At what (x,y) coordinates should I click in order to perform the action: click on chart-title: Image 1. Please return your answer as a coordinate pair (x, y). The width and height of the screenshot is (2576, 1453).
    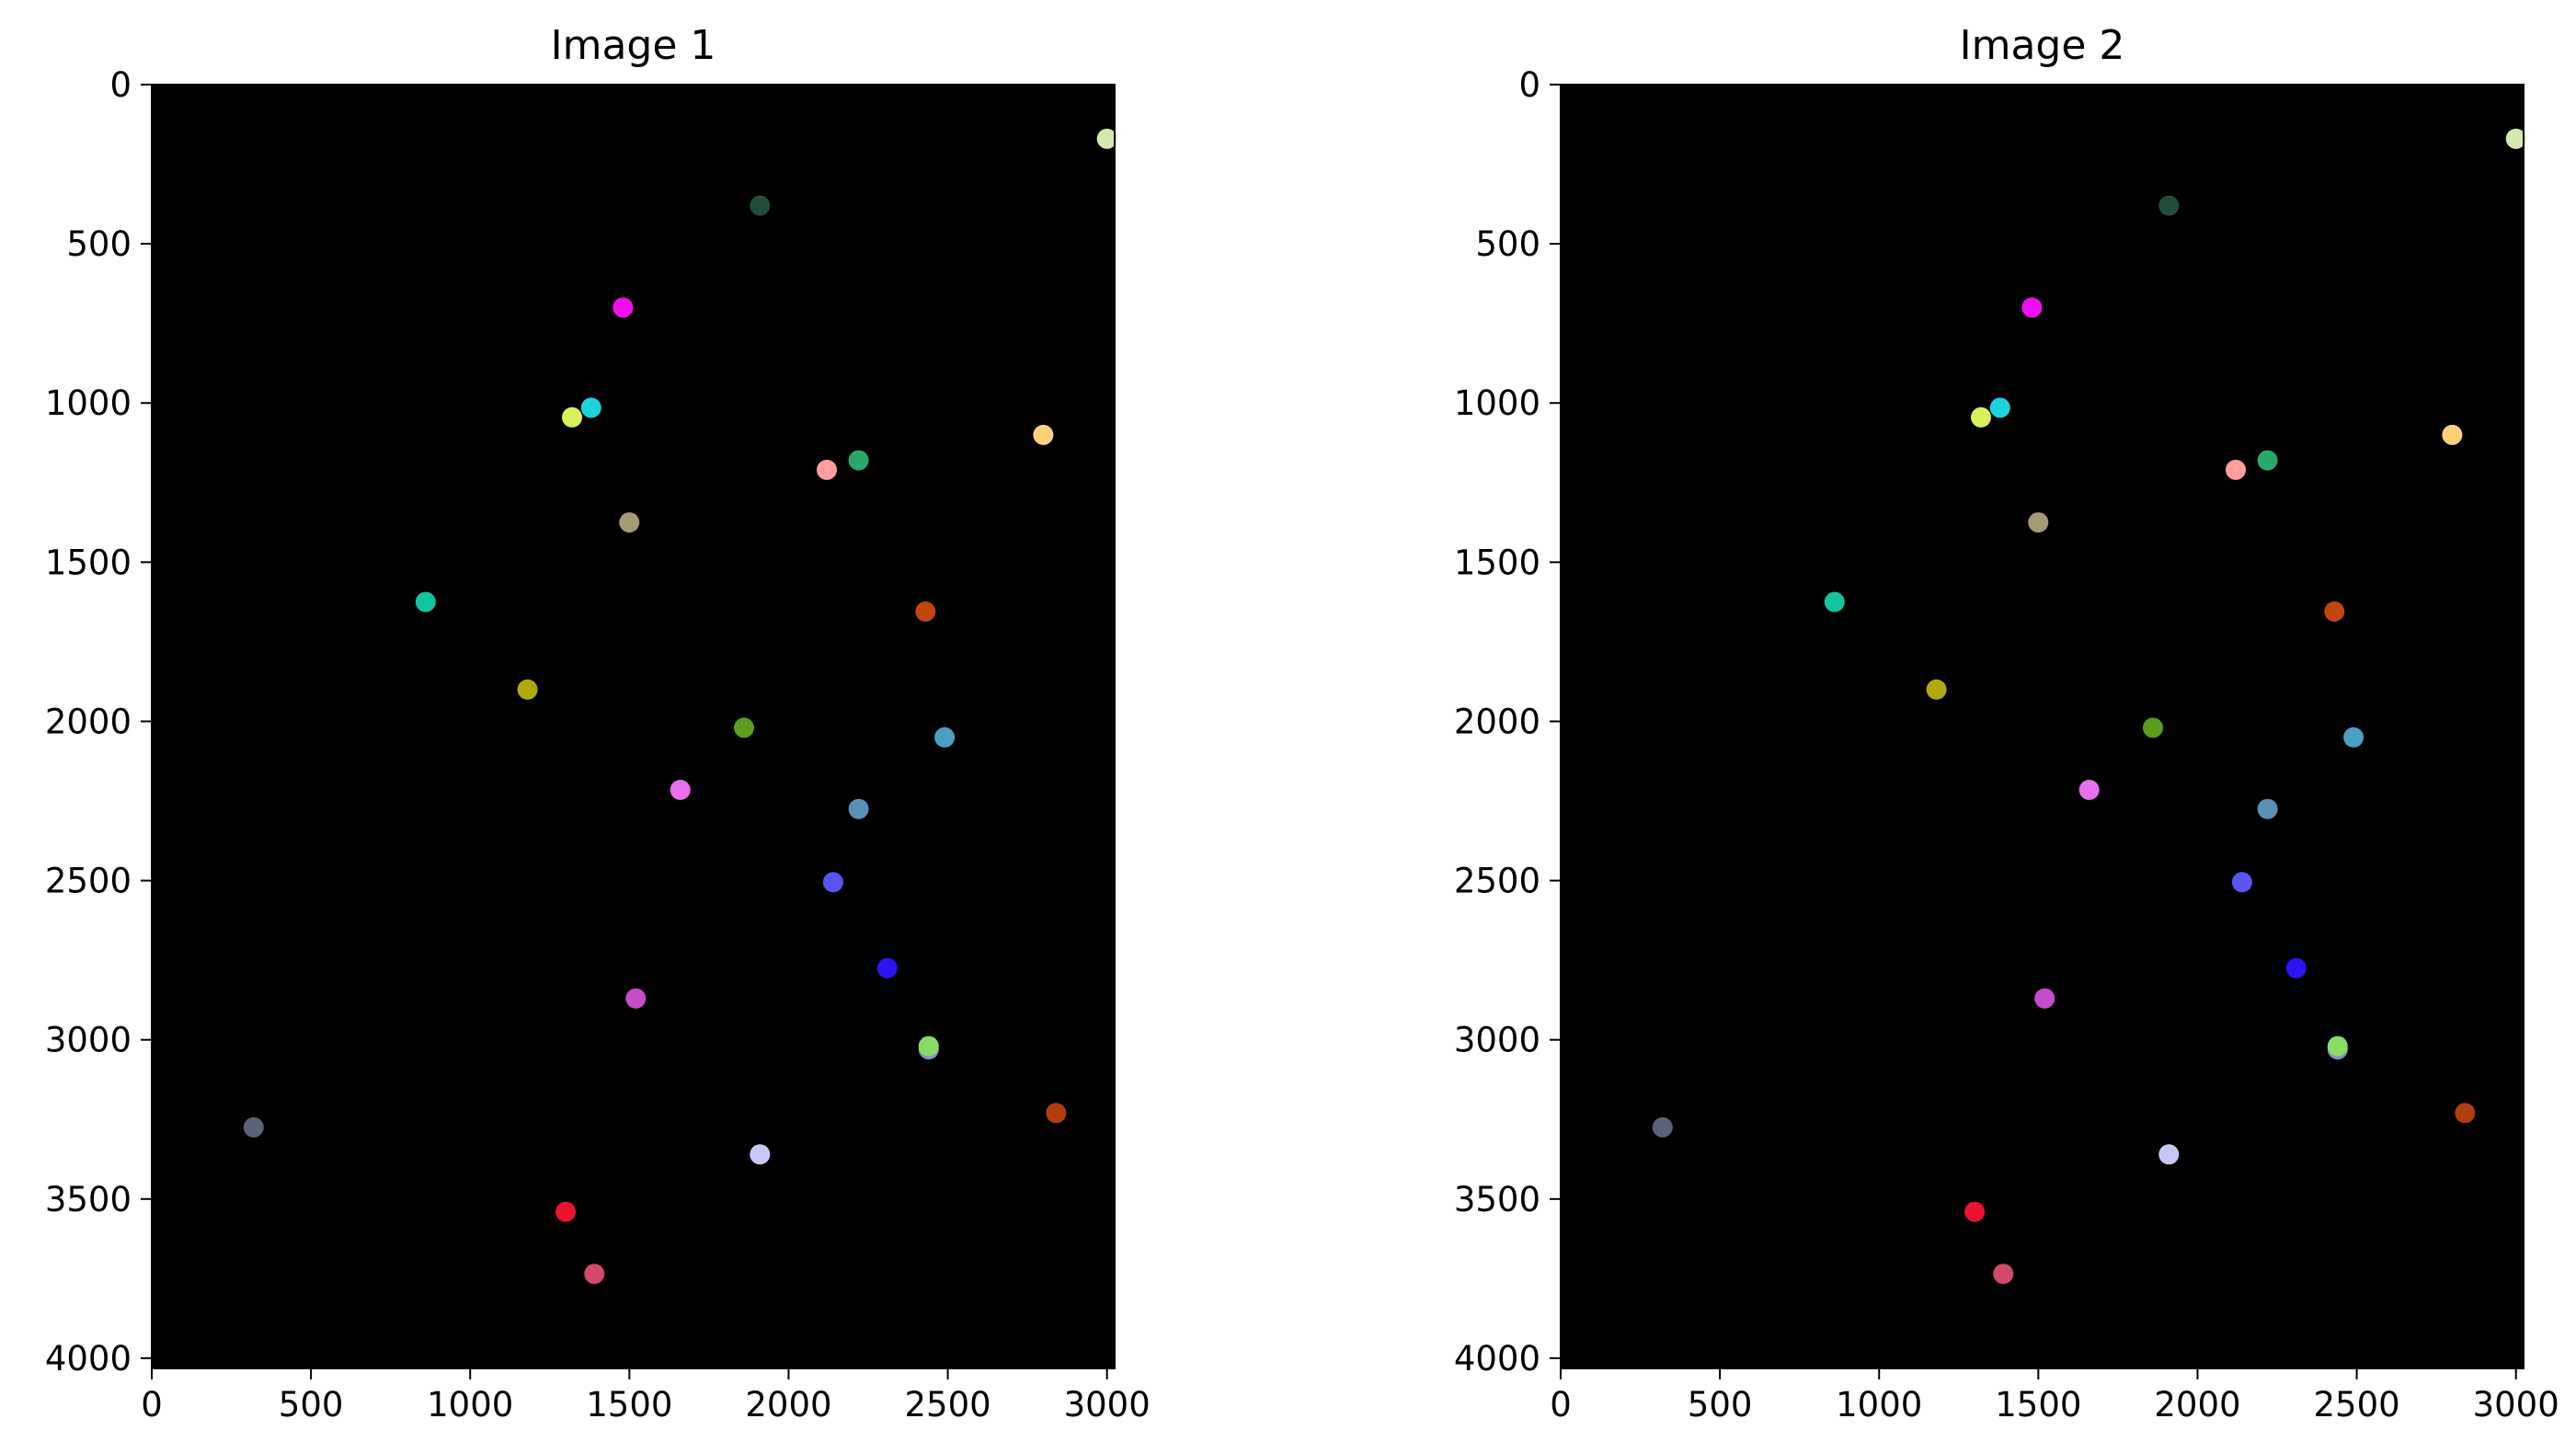
    Looking at the image, I should click on (633, 45).